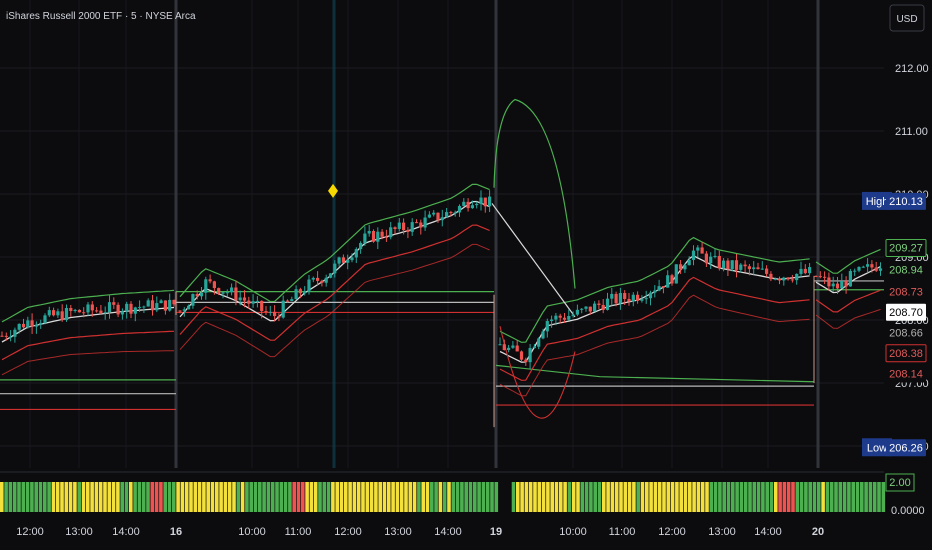  What do you see at coordinates (906, 271) in the screenshot?
I see `upper-band-2-tag: 208.94` at bounding box center [906, 271].